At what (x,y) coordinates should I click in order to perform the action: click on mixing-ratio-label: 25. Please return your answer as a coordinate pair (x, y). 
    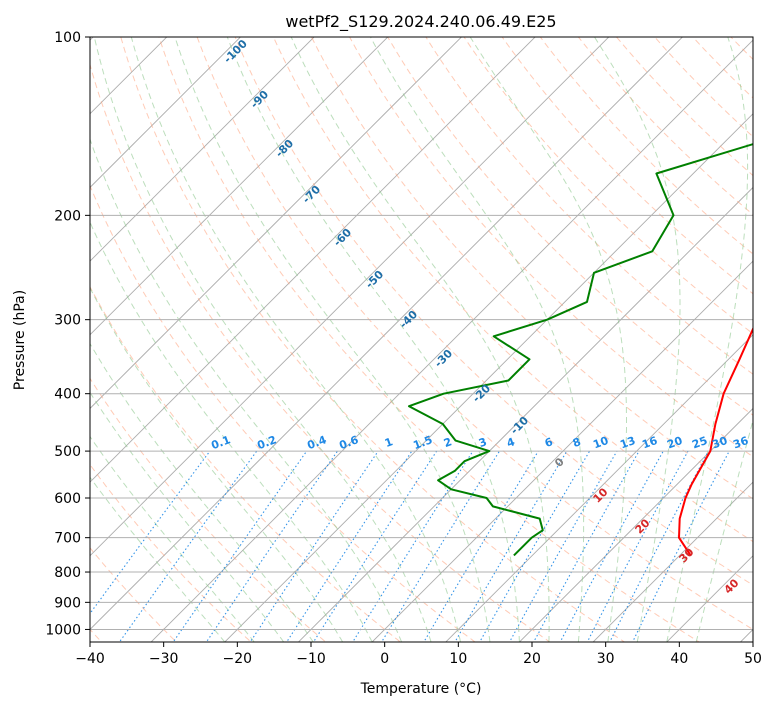
    Looking at the image, I should click on (699, 442).